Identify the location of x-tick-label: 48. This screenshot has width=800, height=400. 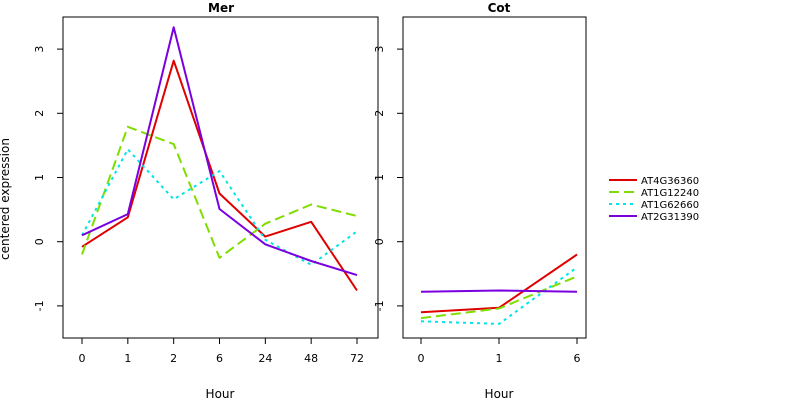
(311, 358).